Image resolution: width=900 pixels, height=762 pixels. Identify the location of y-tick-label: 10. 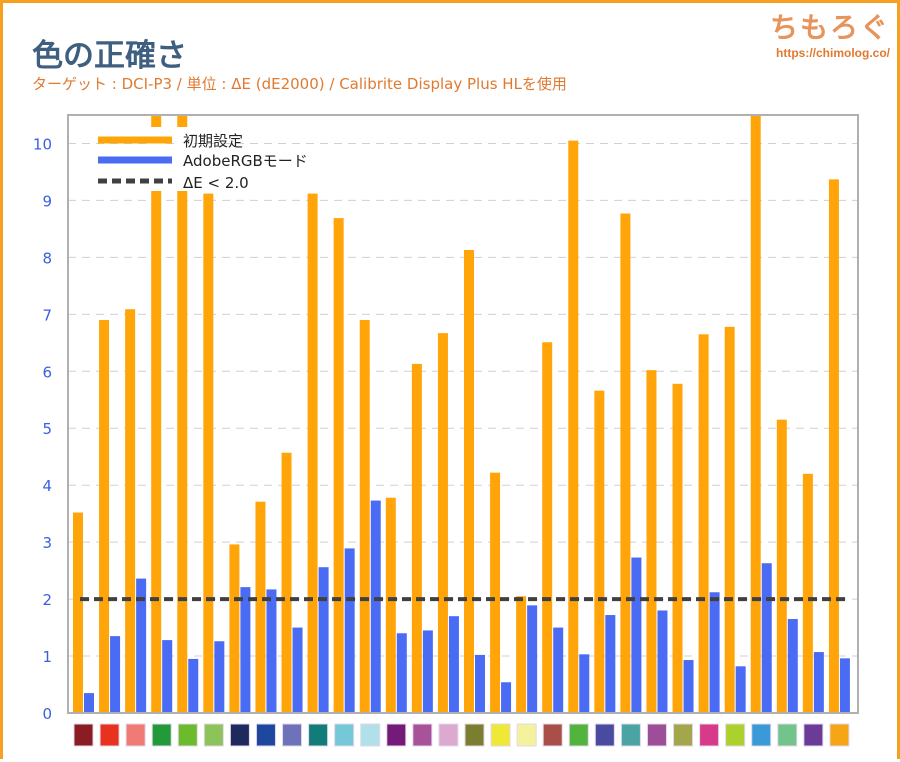
(42, 144).